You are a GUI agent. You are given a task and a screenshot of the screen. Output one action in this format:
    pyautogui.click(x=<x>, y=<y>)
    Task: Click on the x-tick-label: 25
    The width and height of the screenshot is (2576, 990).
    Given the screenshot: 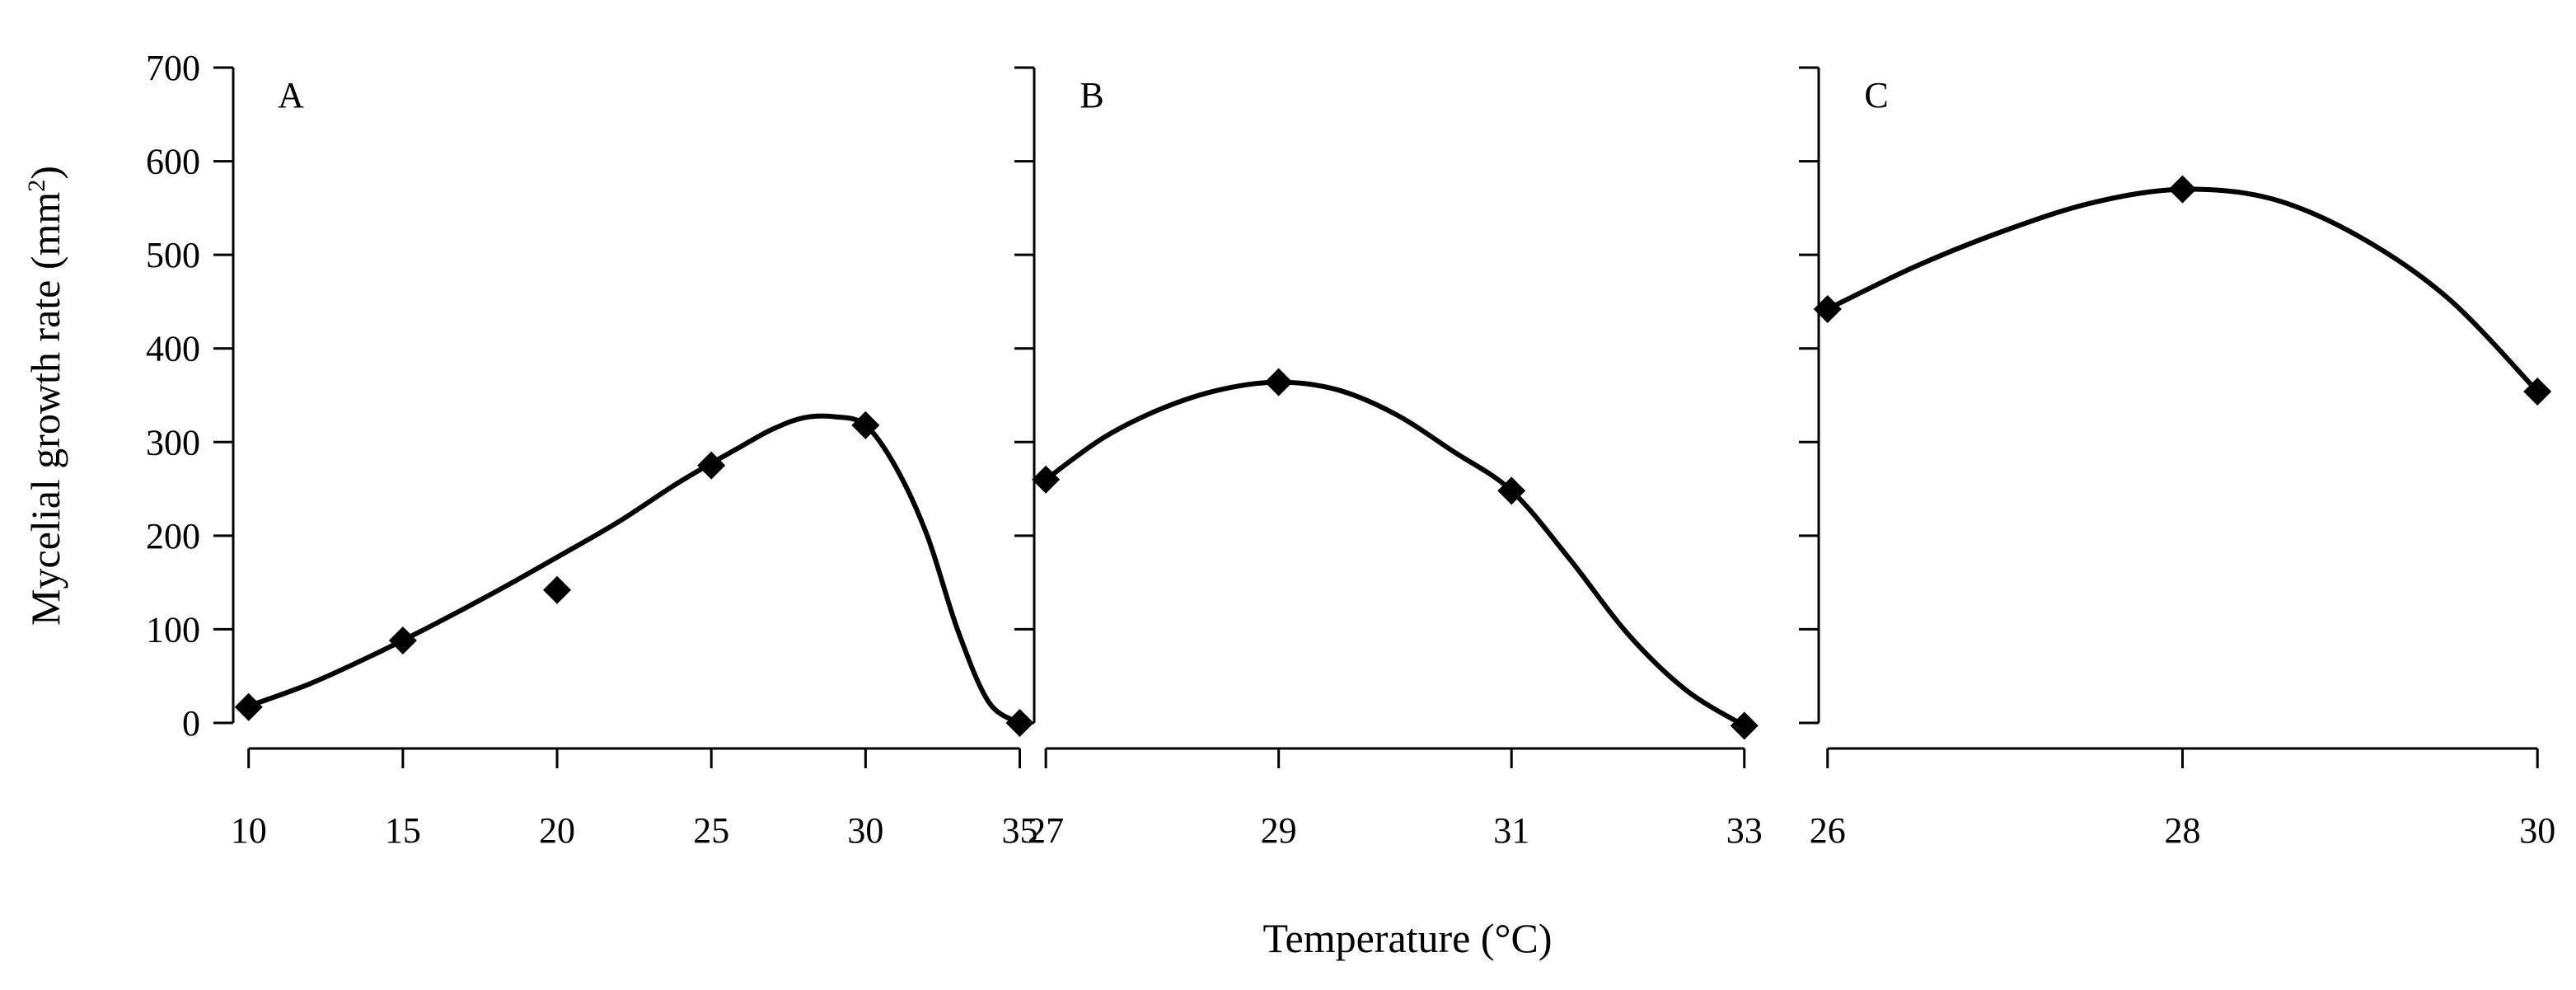 What is the action you would take?
    pyautogui.click(x=711, y=830)
    